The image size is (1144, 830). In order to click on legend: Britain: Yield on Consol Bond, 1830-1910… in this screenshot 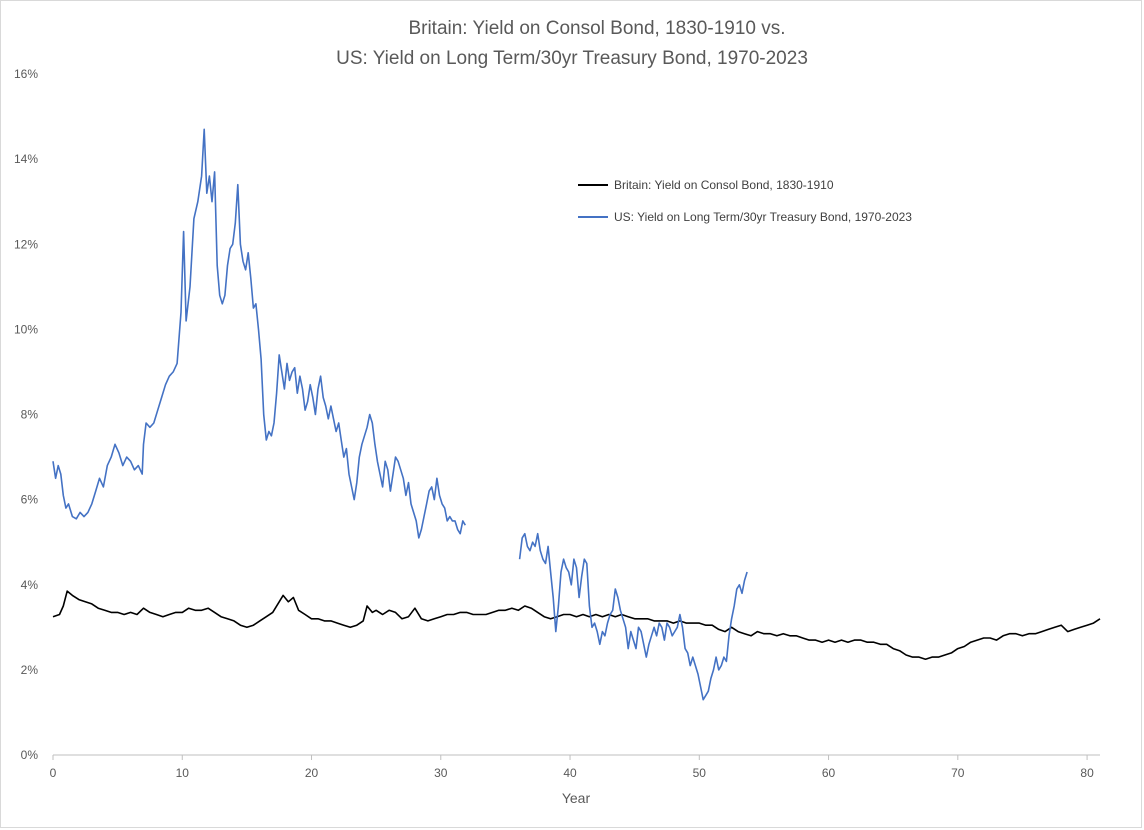, I will do `click(745, 201)`.